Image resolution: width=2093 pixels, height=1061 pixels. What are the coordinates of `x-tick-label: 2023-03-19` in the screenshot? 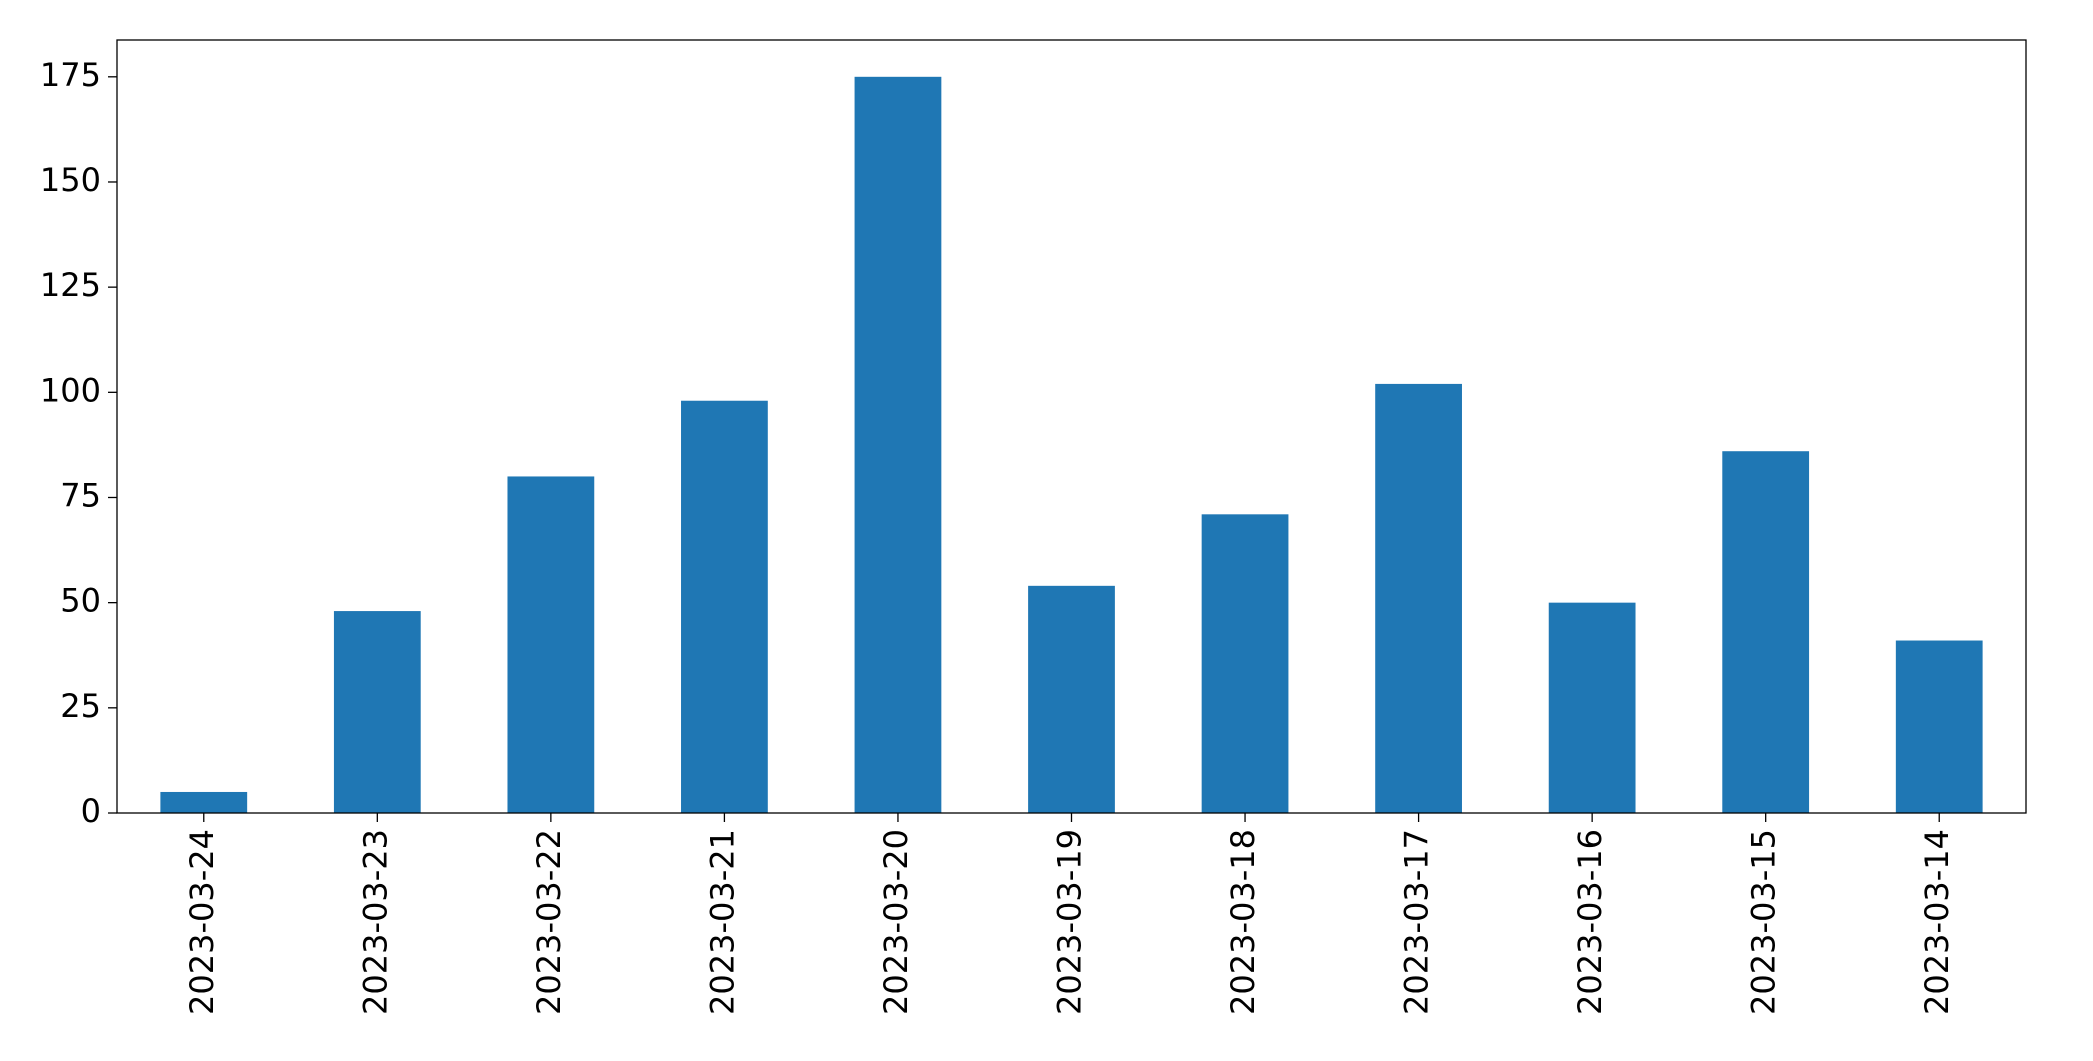 It's located at (1070, 922).